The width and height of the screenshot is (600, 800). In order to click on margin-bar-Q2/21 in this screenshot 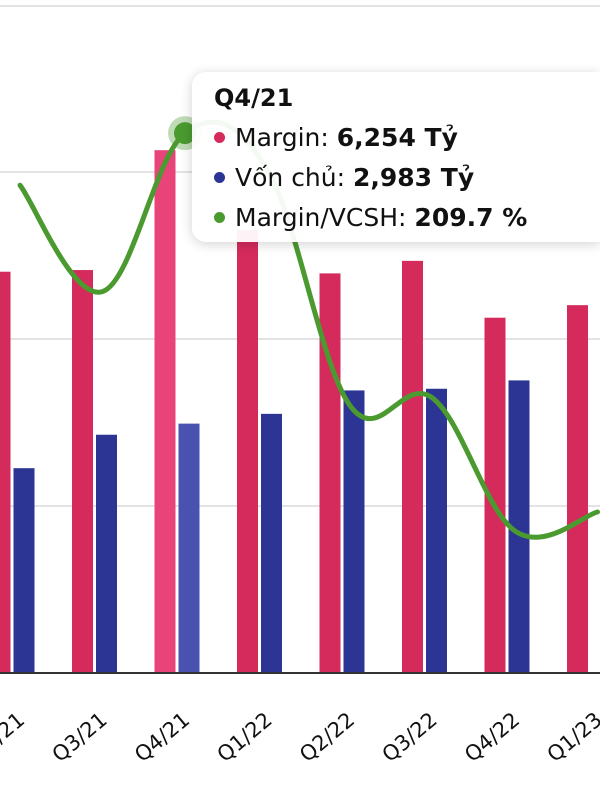, I will do `click(5, 472)`.